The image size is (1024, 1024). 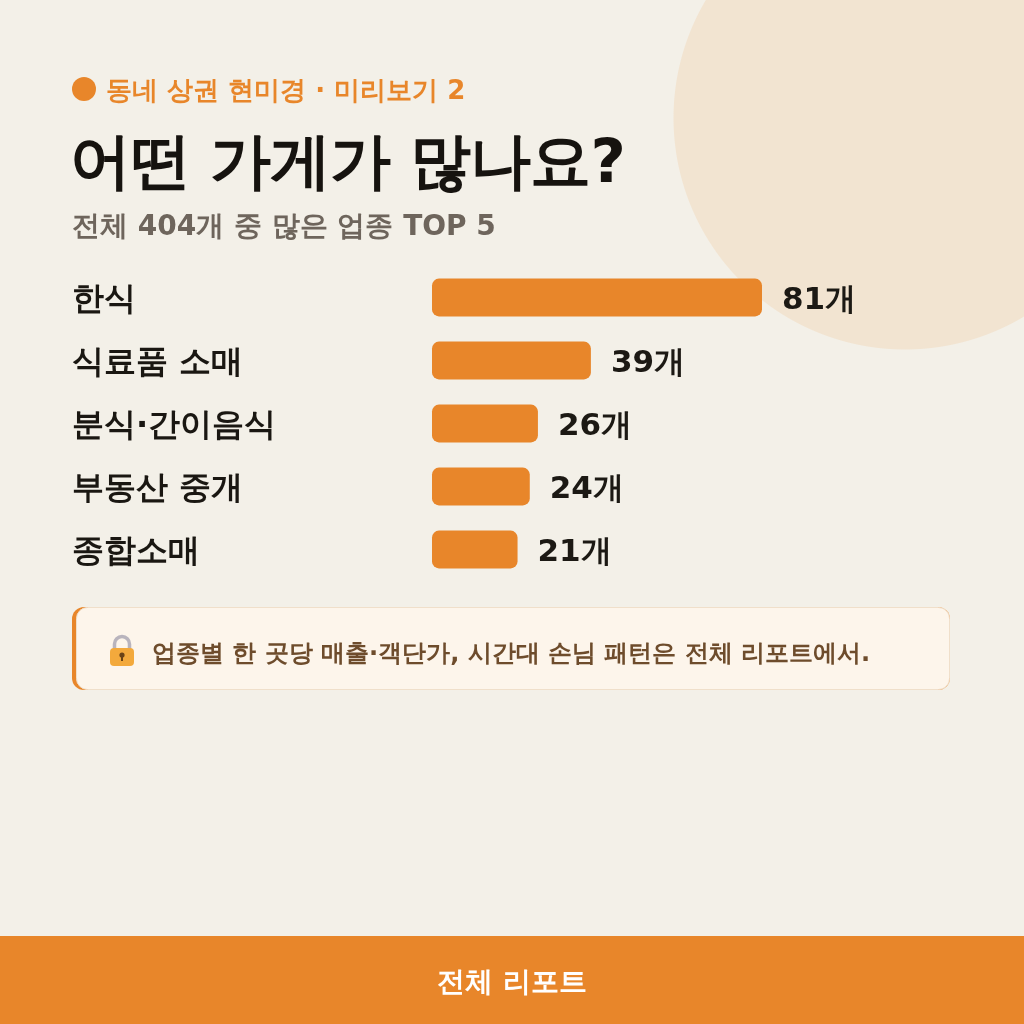 What do you see at coordinates (284, 225) in the screenshot?
I see `chart-subtitle: 전체 404개 중 많은 업종 TOP 5` at bounding box center [284, 225].